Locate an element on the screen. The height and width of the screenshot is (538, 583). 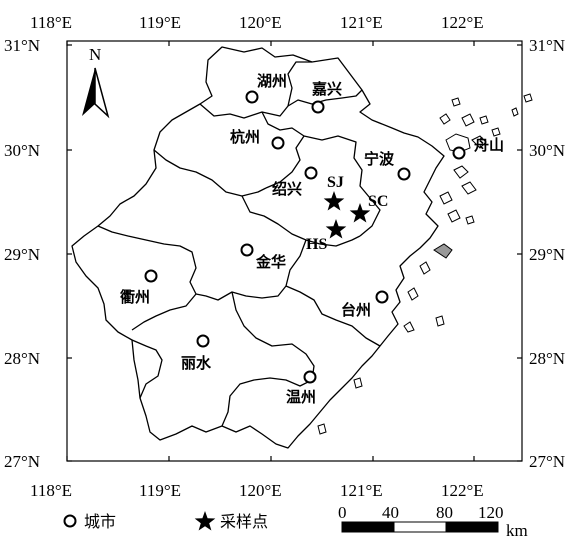
city-label: 杭州 is located at coordinates (245, 137).